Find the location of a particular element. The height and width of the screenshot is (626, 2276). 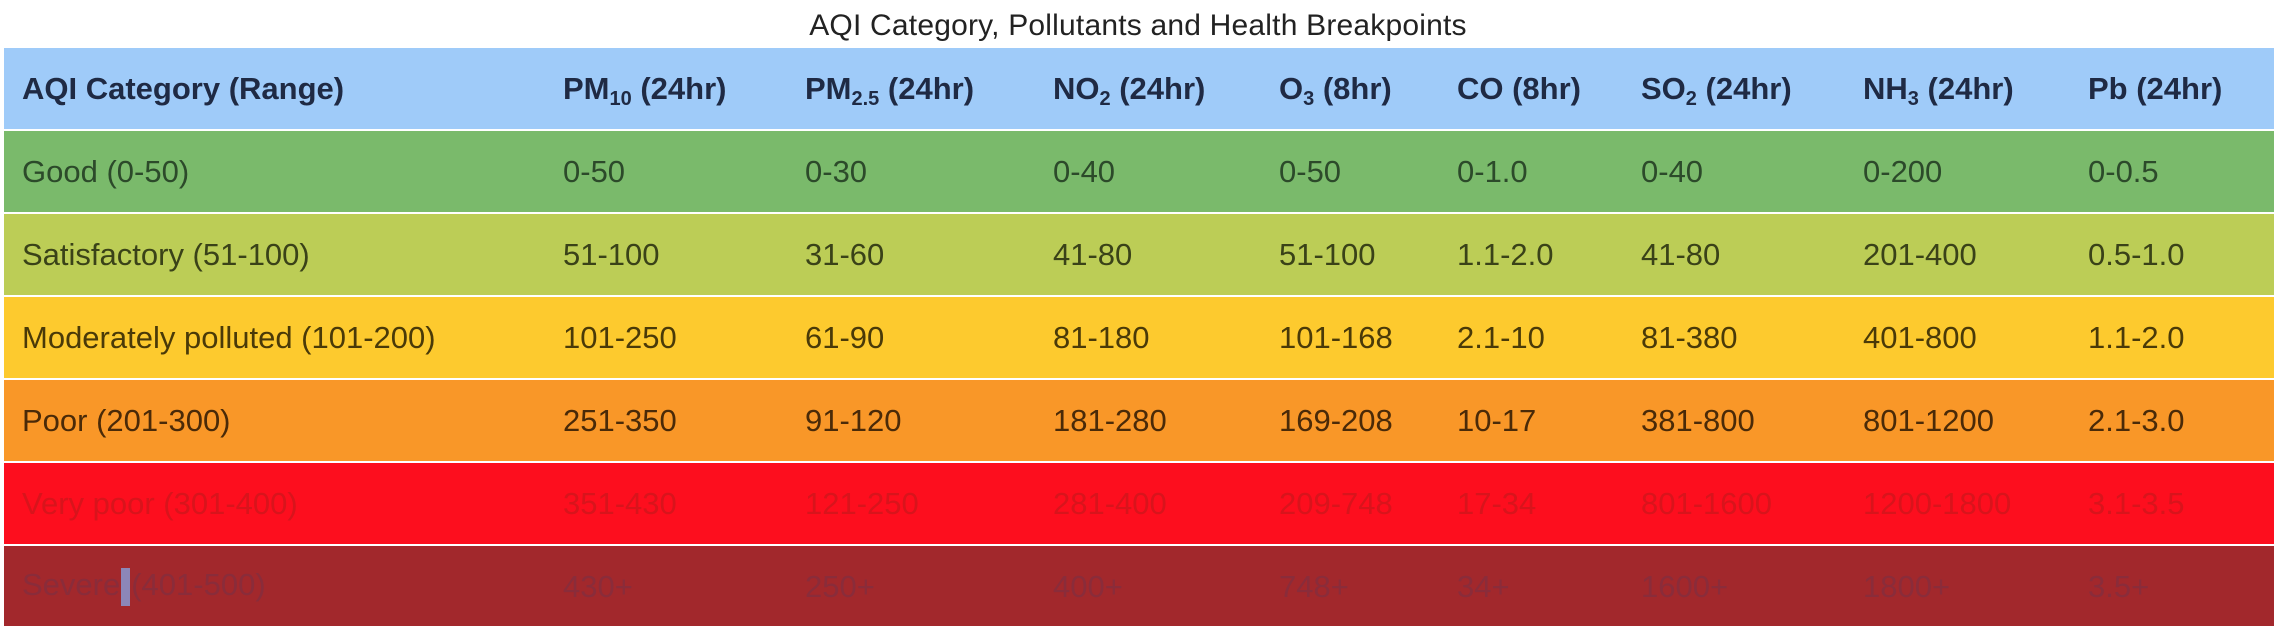

cell-pb: 2.1-3.0 is located at coordinates (2172, 421).